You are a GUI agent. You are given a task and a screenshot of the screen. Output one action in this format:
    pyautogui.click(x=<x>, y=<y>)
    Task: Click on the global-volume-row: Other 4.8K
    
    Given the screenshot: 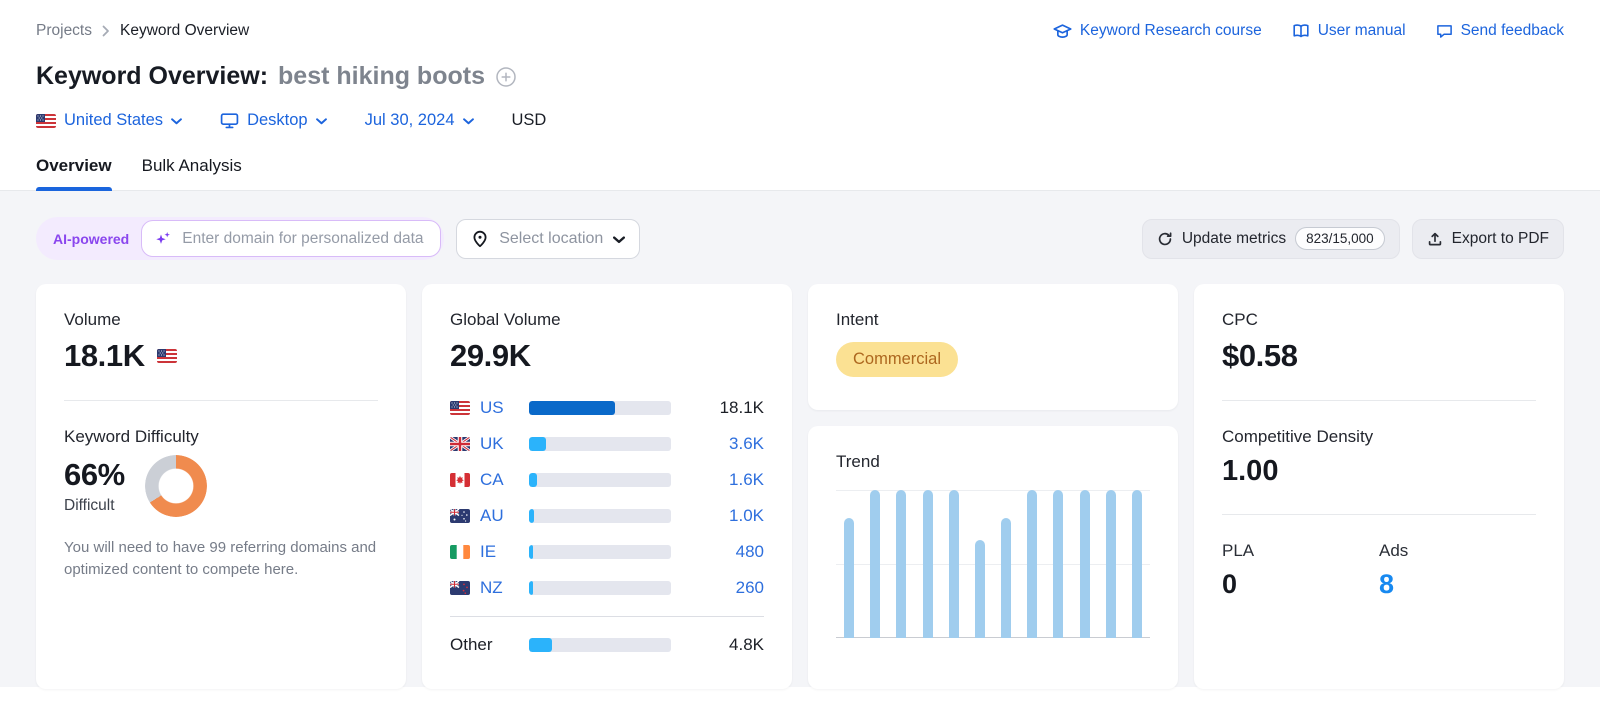 What is the action you would take?
    pyautogui.click(x=607, y=645)
    